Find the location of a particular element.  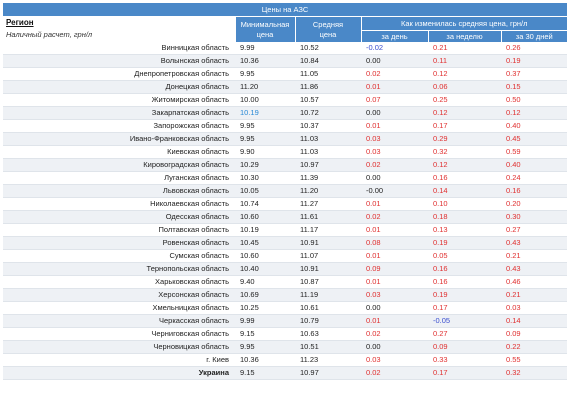

region-name-cell: г. Киев is located at coordinates (119, 360).